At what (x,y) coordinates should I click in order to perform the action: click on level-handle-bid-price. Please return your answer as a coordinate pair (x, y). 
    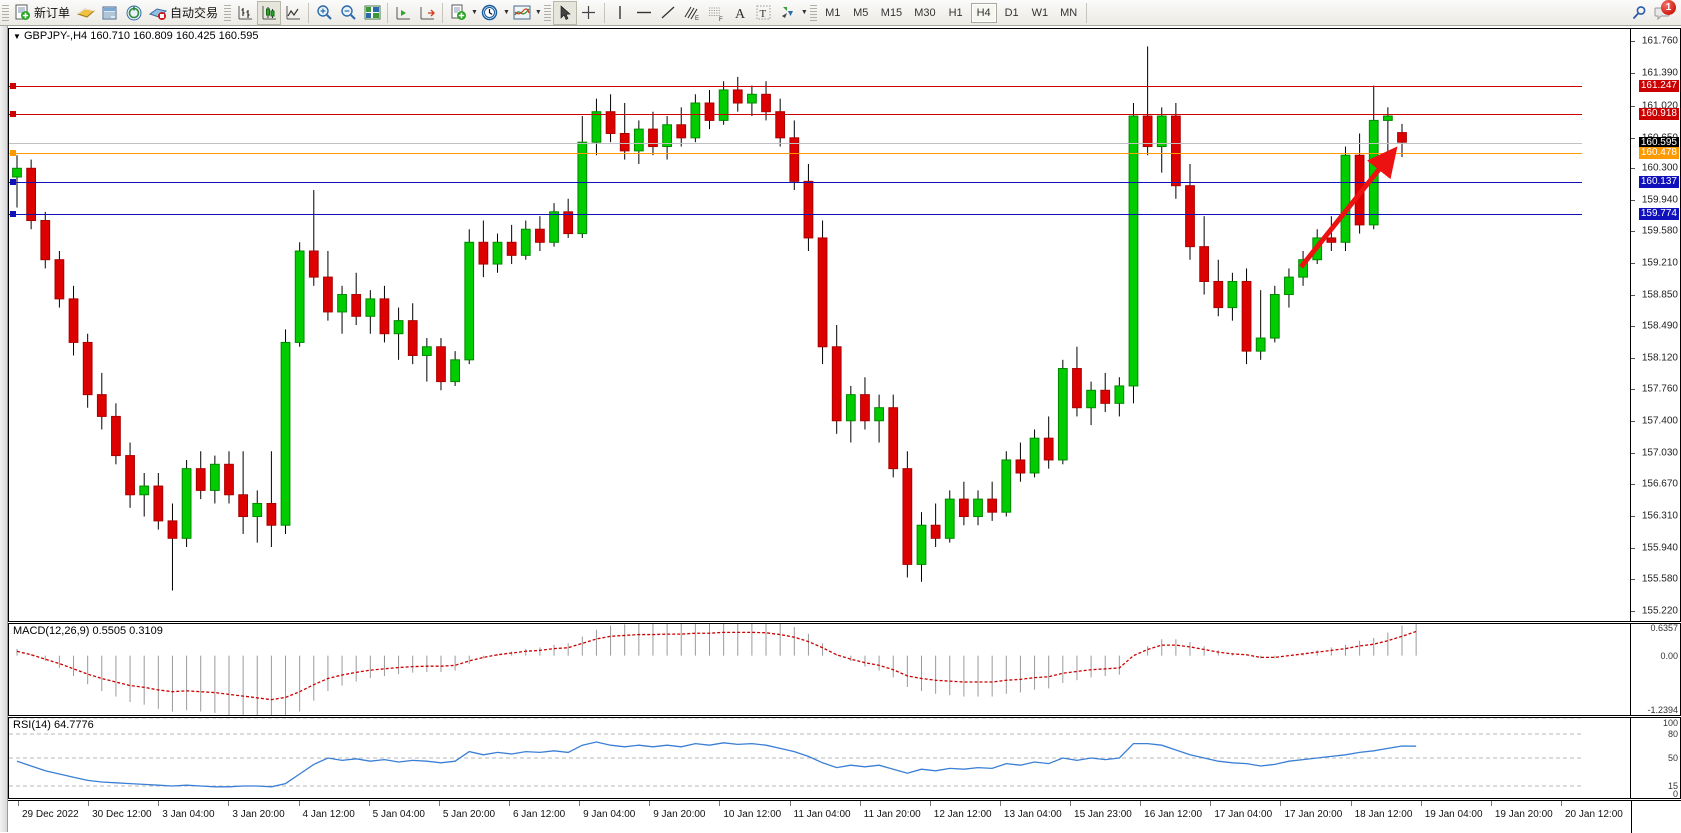
    Looking at the image, I should click on (13, 152).